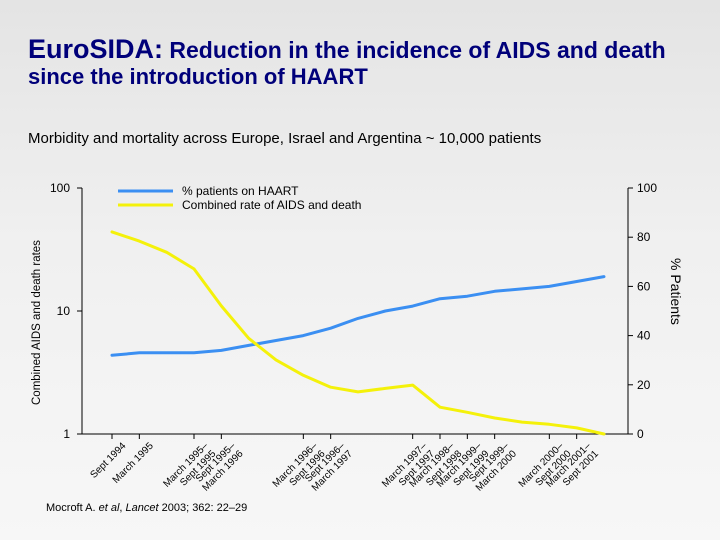 The image size is (720, 540). Describe the element at coordinates (95, 49) in the screenshot. I see `title-brand: EuroSIDA:` at that location.